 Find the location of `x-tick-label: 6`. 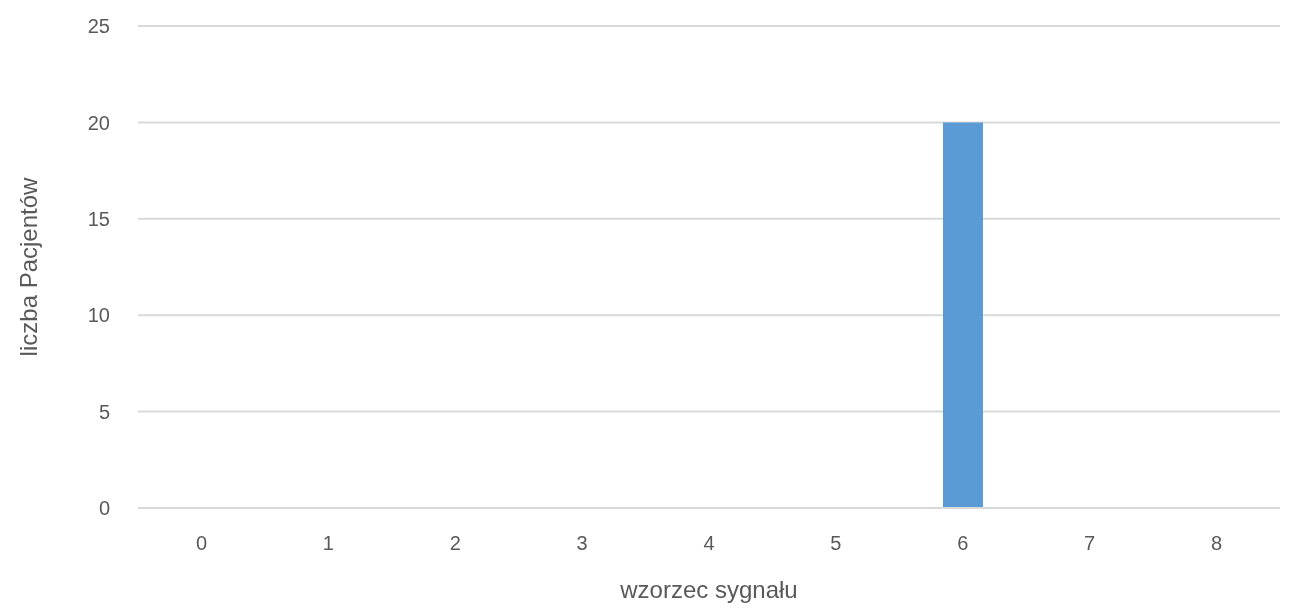

x-tick-label: 6 is located at coordinates (963, 543).